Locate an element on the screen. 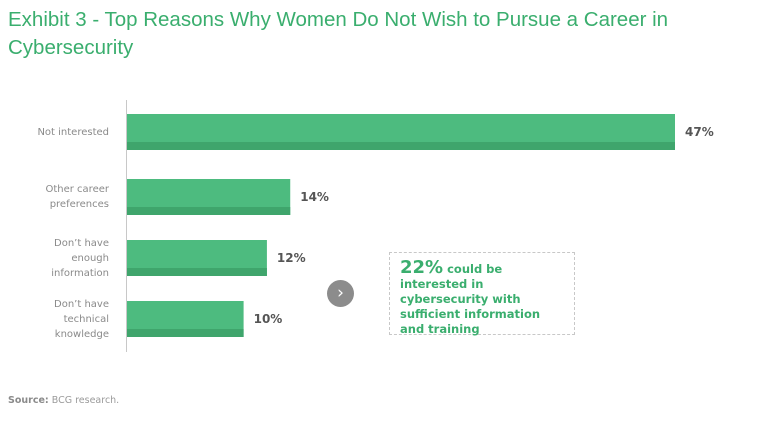 The height and width of the screenshot is (425, 768). chevron-right-icon: › is located at coordinates (340, 293).